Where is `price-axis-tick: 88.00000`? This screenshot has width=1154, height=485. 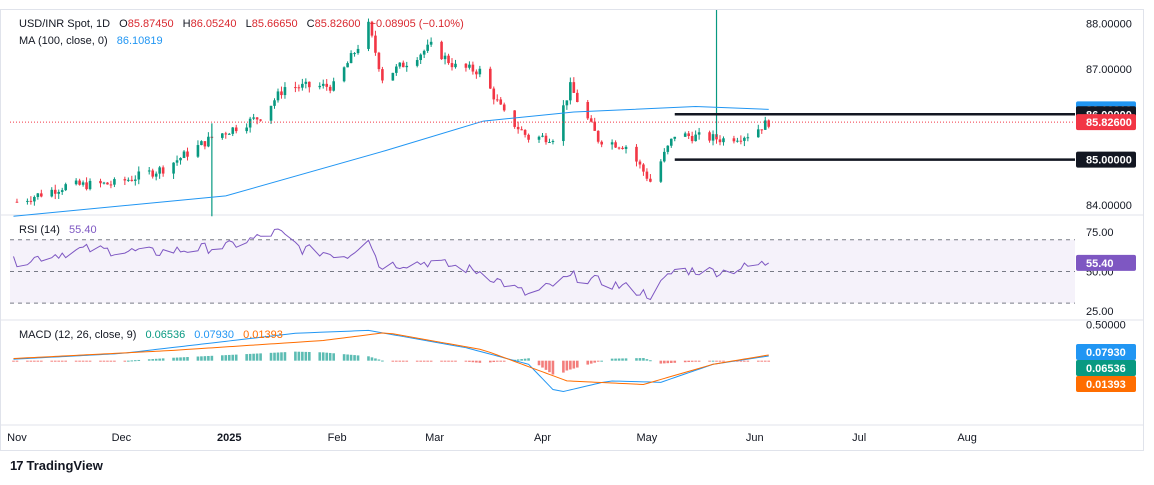 price-axis-tick: 88.00000 is located at coordinates (1109, 25).